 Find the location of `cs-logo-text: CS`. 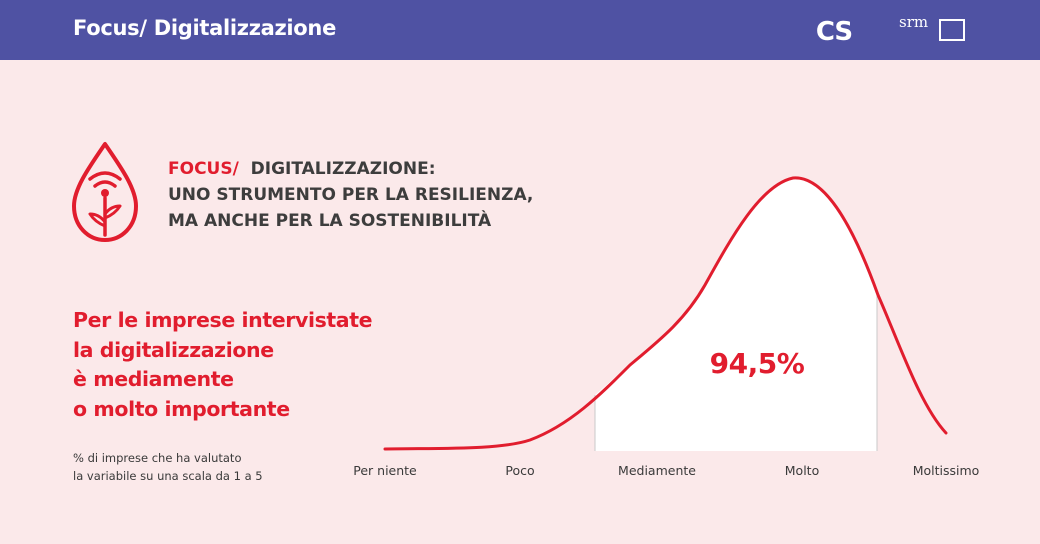

cs-logo-text: CS is located at coordinates (834, 30).